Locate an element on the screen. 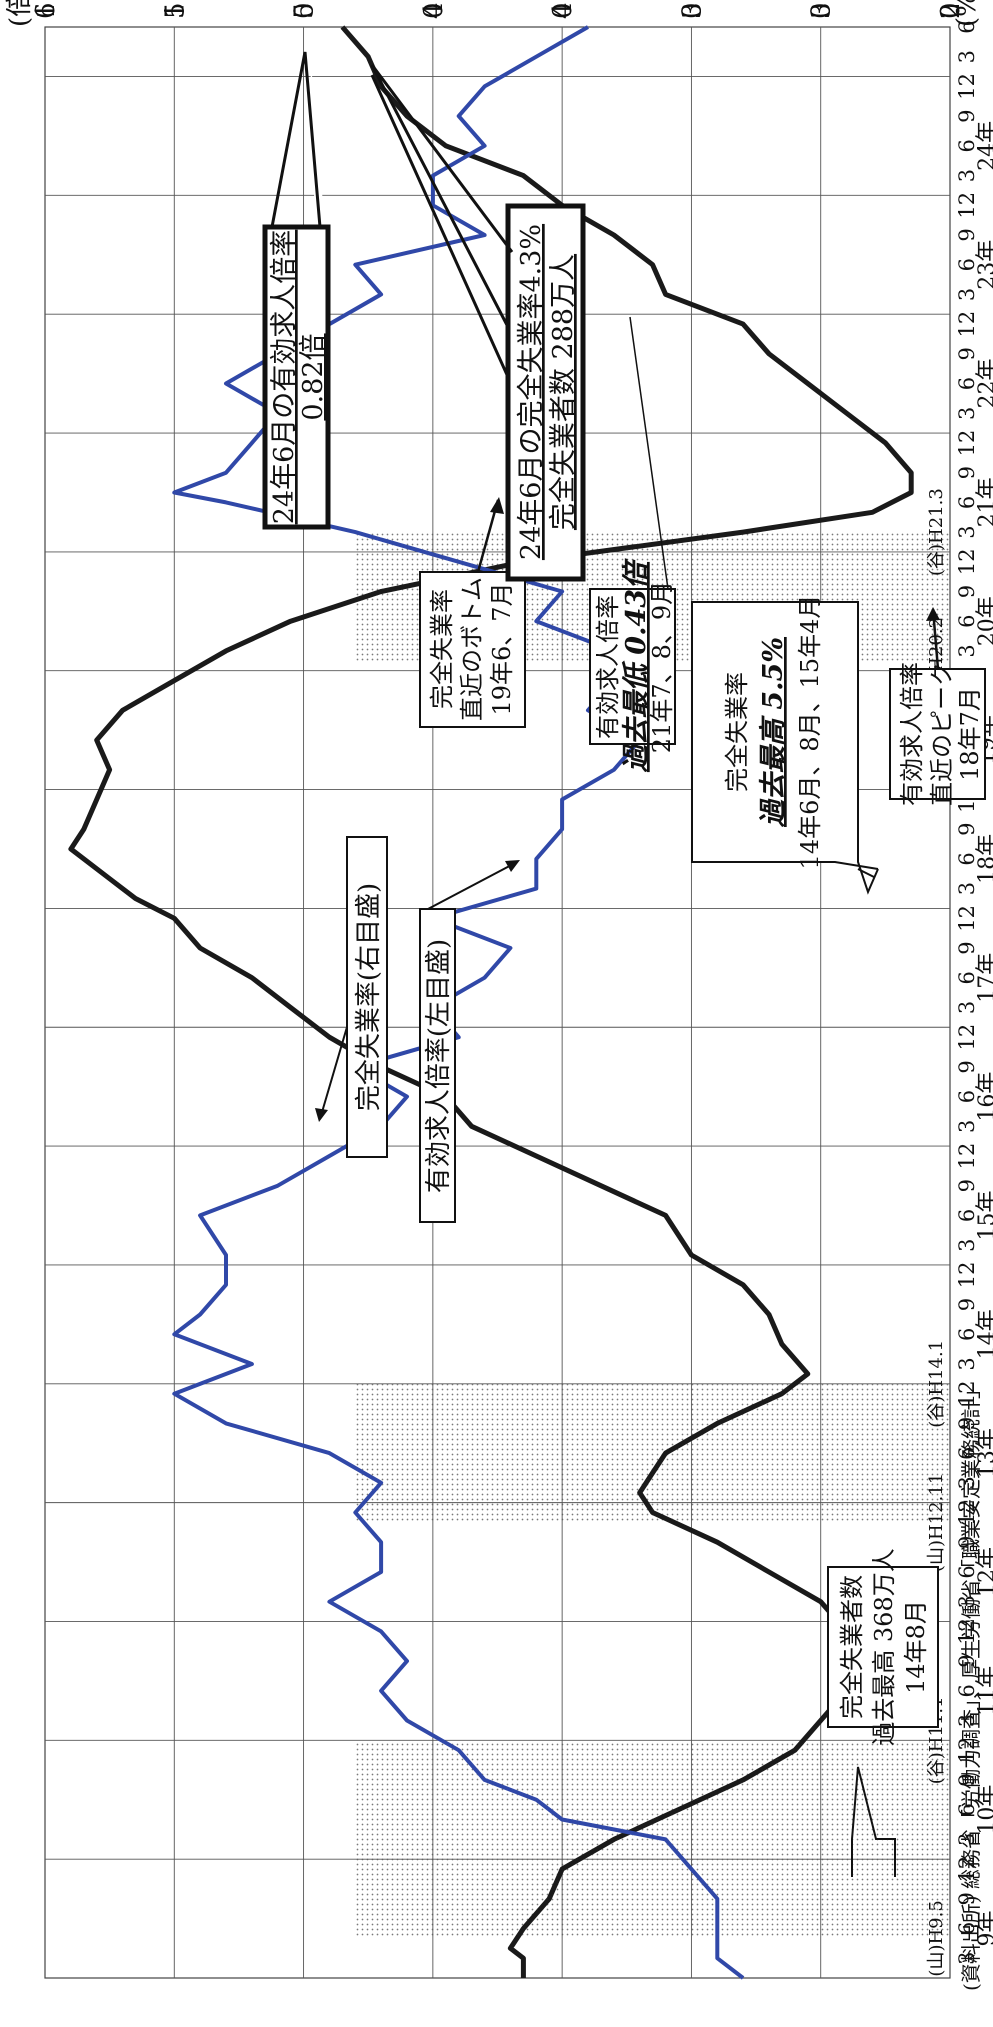 The width and height of the screenshot is (993, 2027). month-tick-2000-12: 12 is located at coordinates (967, 1512).